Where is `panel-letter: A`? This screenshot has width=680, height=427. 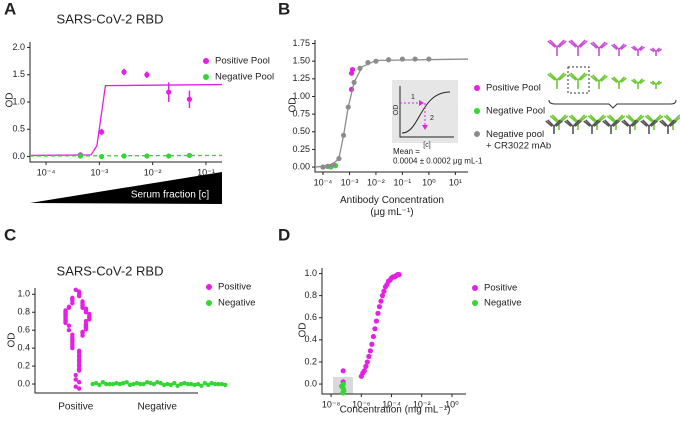
panel-letter: A is located at coordinates (10, 9).